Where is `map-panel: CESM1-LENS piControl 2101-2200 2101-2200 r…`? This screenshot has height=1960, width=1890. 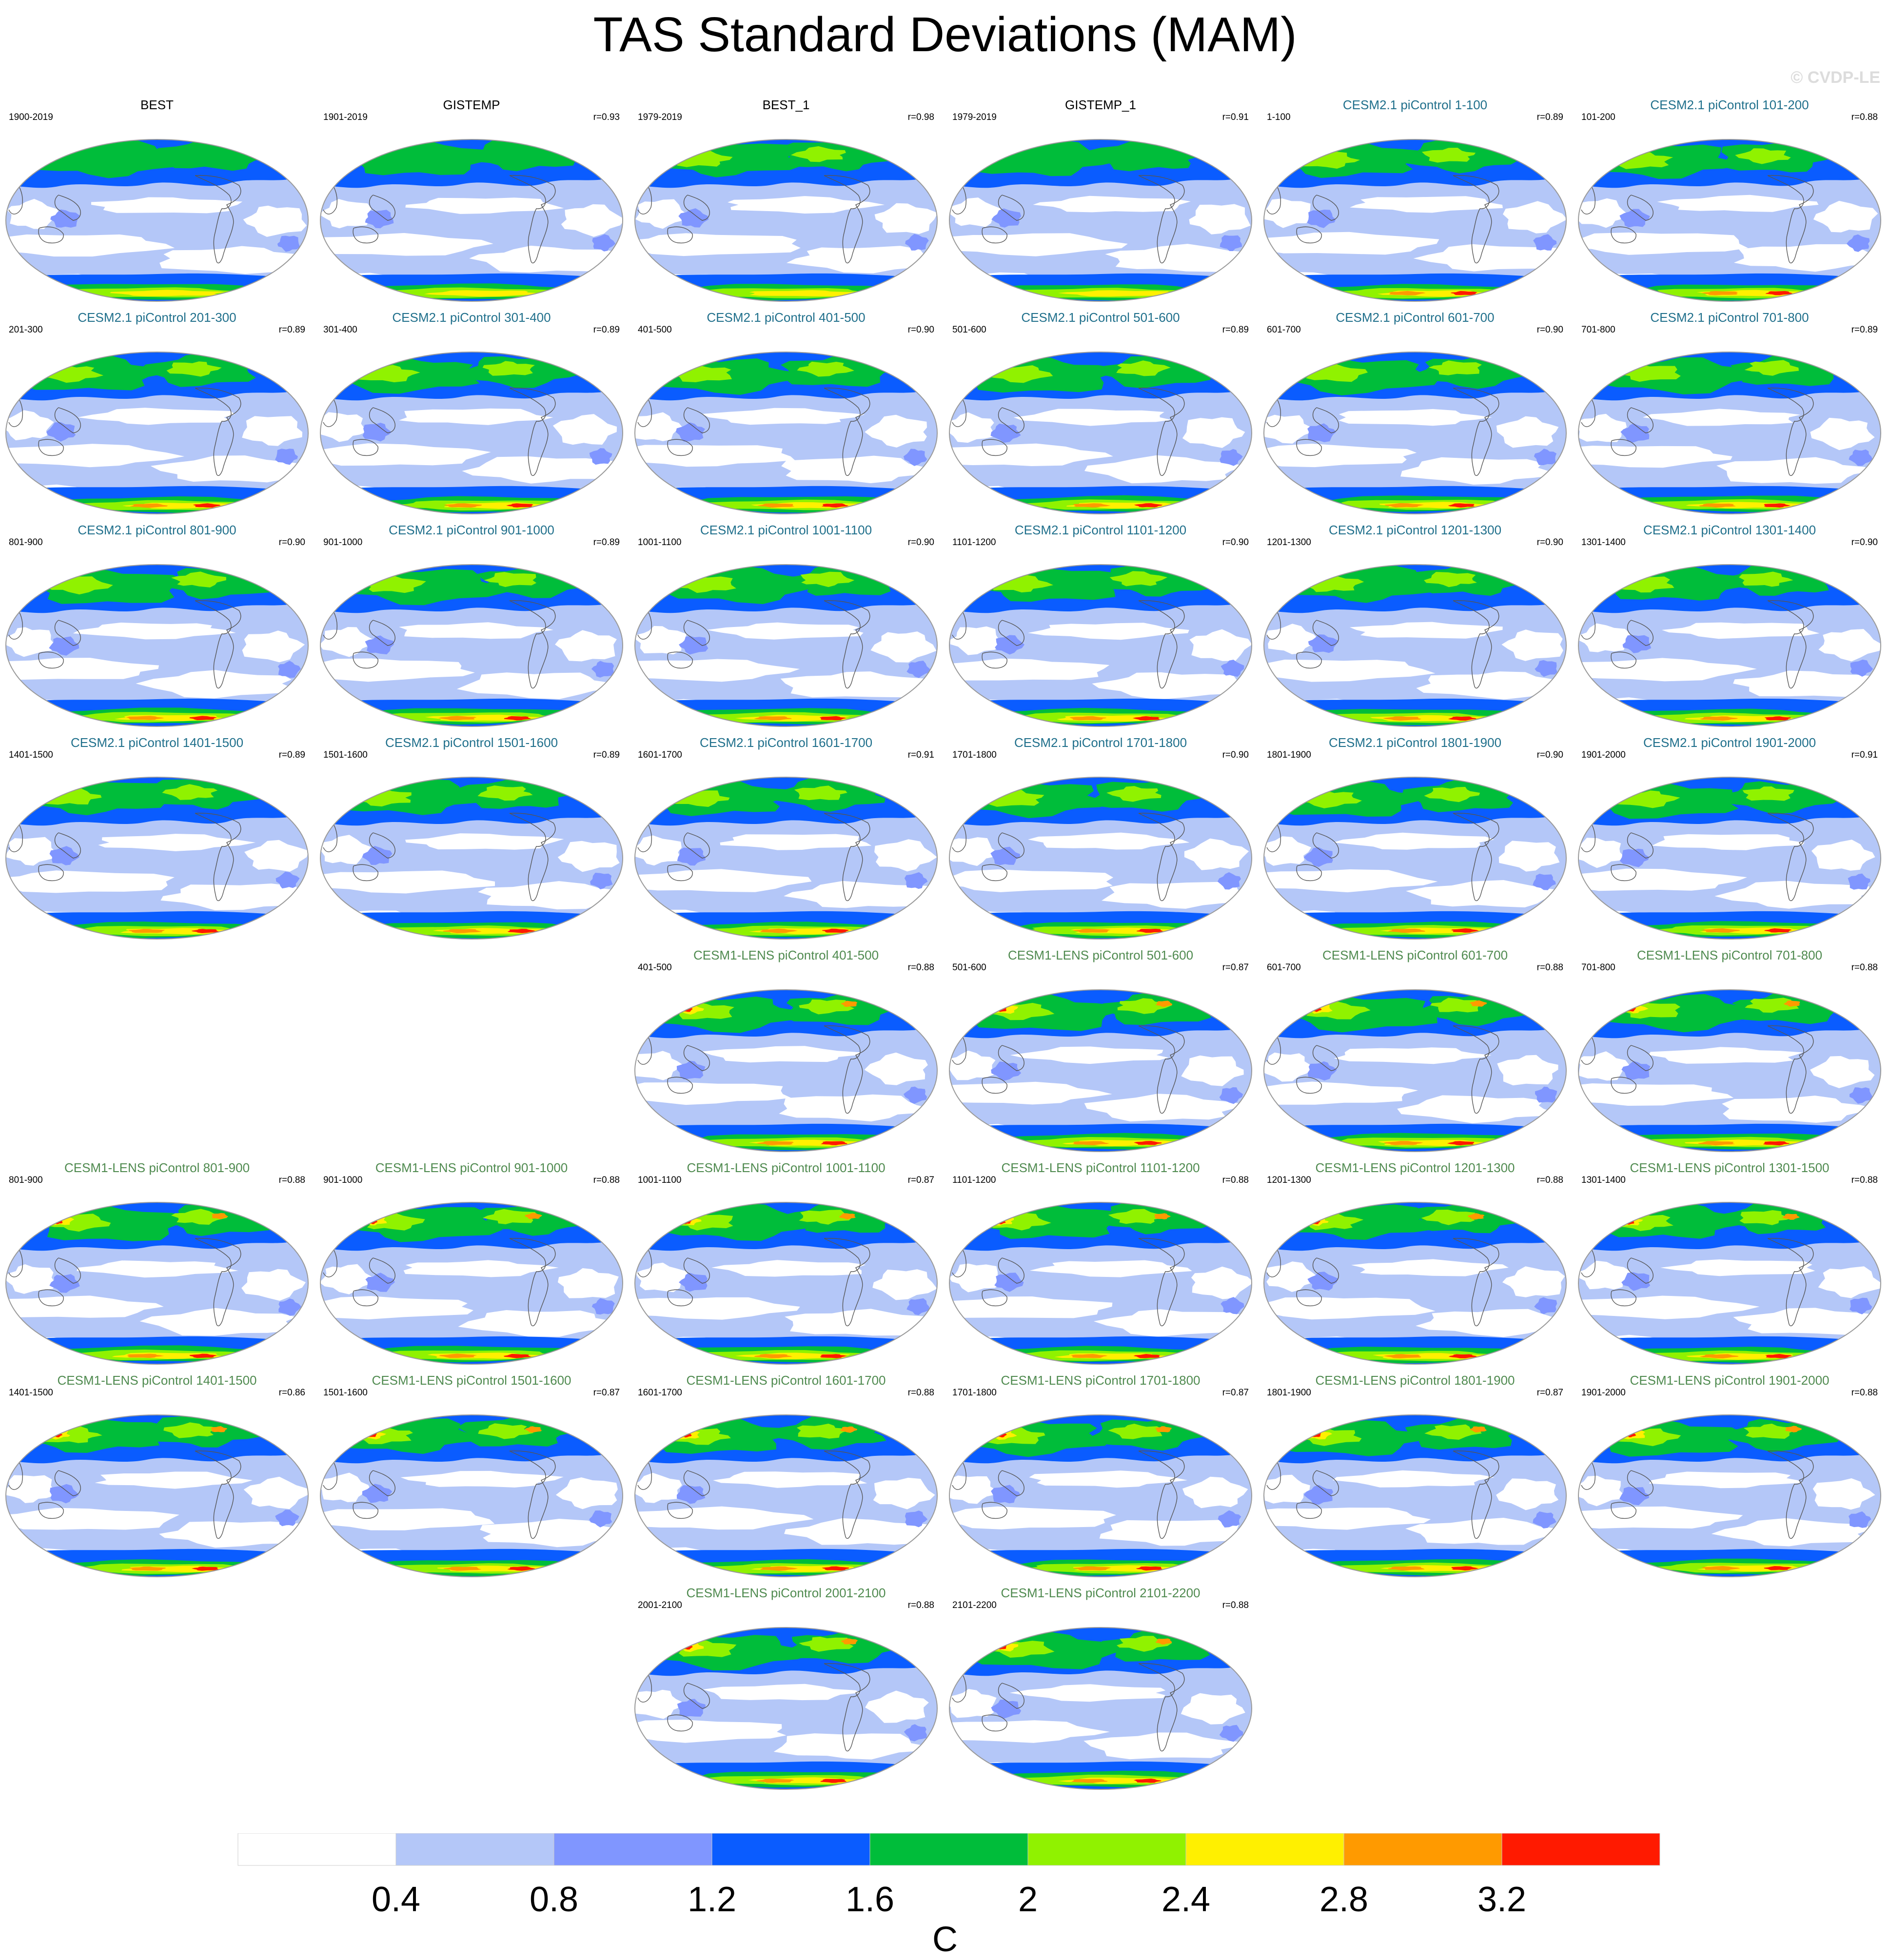 map-panel: CESM1-LENS piControl 2101-2200 2101-2200 r… is located at coordinates (1101, 1690).